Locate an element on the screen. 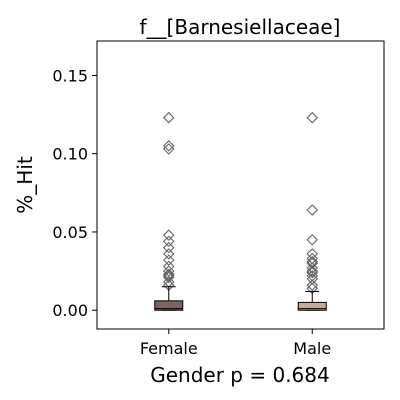  y-tick-label: 0.00 is located at coordinates (70, 310).